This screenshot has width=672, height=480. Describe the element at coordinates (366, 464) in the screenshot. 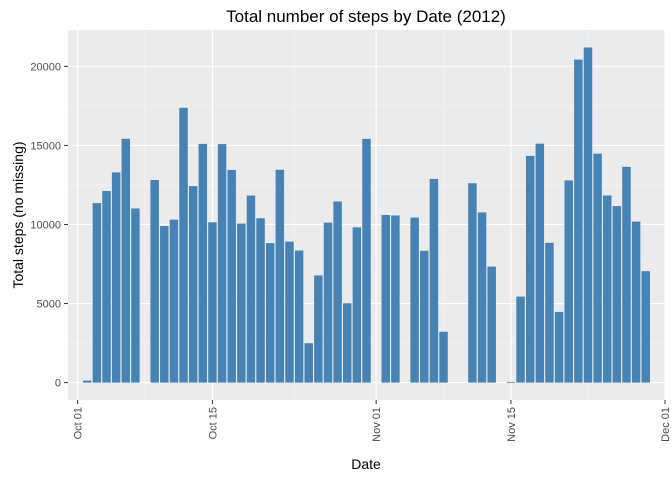

I see `x-axis-label: Date` at that location.